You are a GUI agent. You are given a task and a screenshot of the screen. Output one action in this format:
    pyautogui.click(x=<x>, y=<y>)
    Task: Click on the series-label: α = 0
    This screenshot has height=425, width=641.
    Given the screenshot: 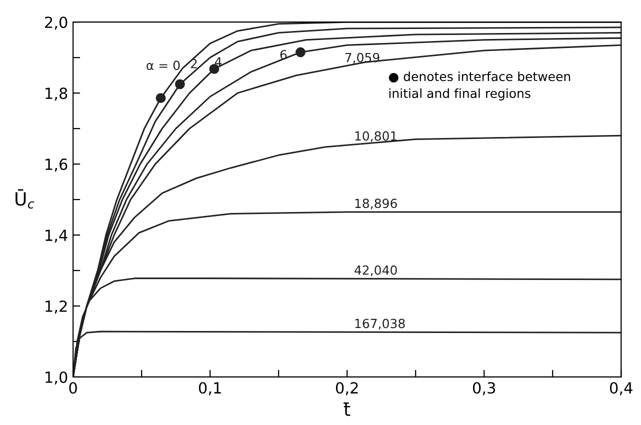 What is the action you would take?
    pyautogui.click(x=163, y=65)
    